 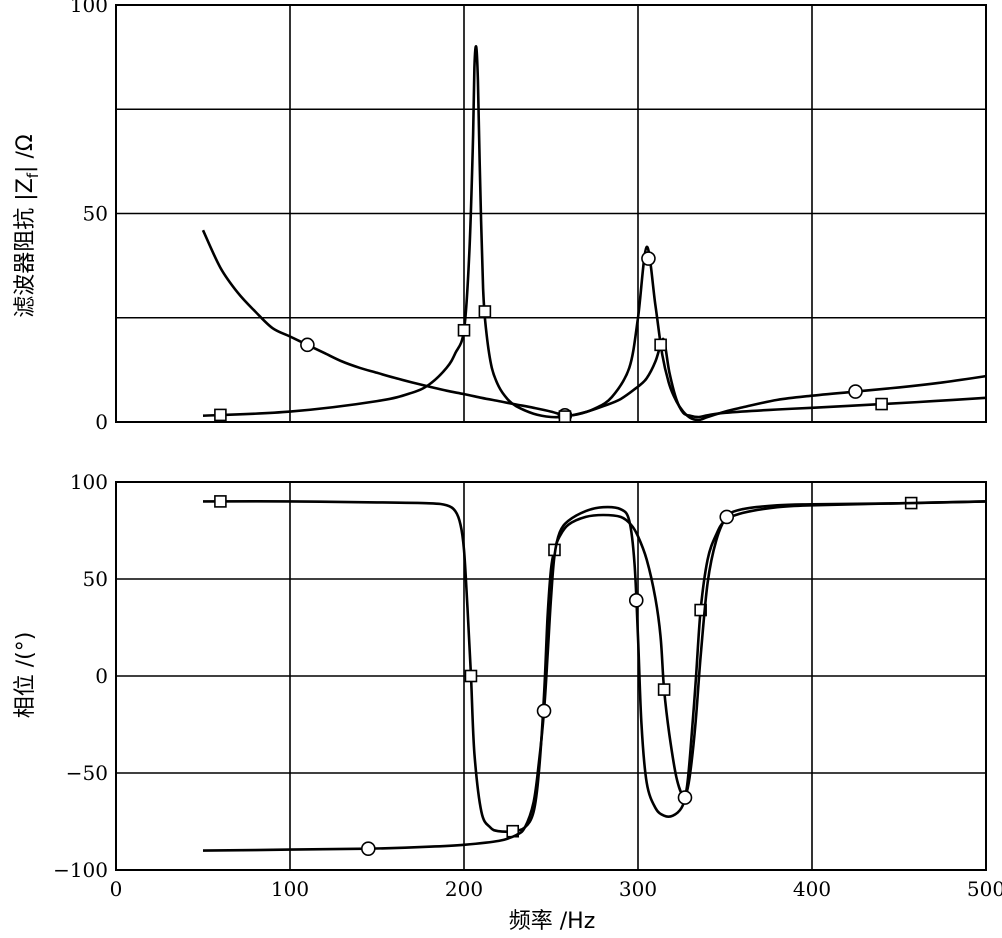 I want to click on phase-y-tick-label: 0, so click(x=101, y=676).